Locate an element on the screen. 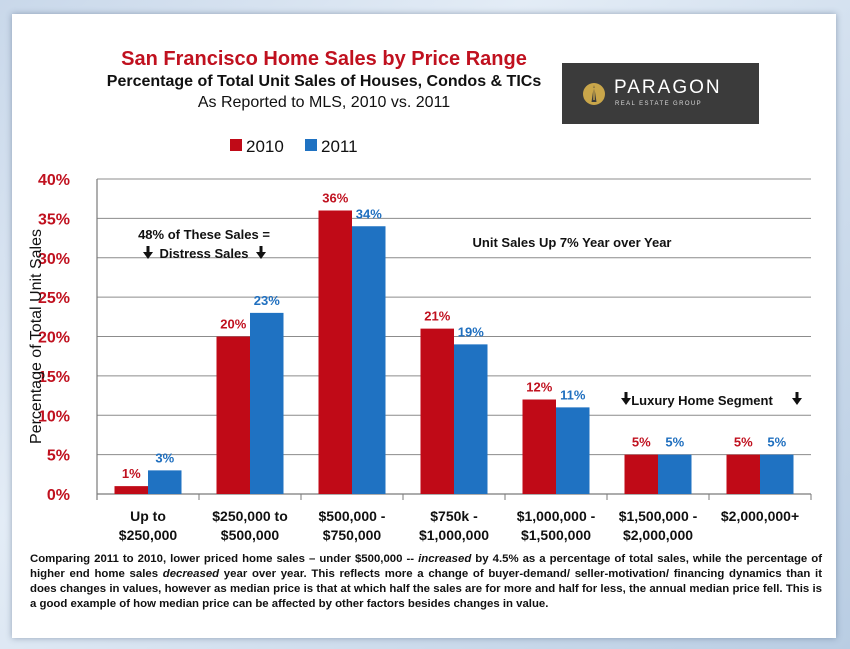  legend-swatch-2011 is located at coordinates (311, 145).